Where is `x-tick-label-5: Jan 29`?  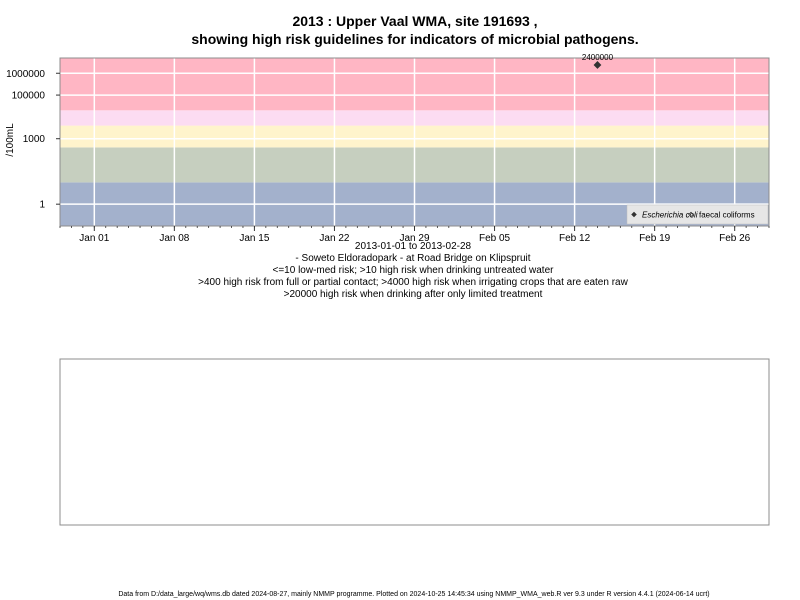 x-tick-label-5: Jan 29 is located at coordinates (414, 238).